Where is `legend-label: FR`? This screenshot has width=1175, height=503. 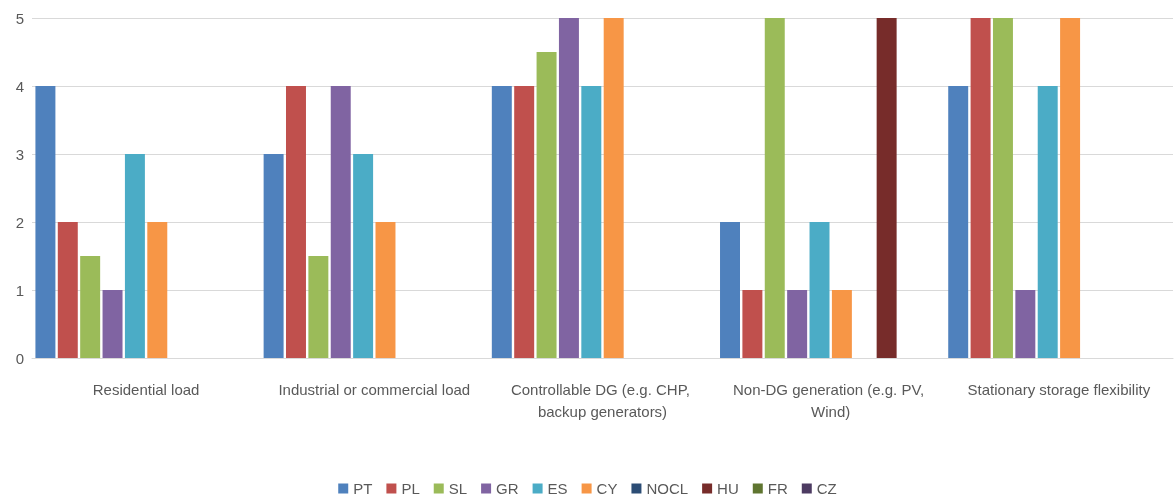
legend-label: FR is located at coordinates (777, 488).